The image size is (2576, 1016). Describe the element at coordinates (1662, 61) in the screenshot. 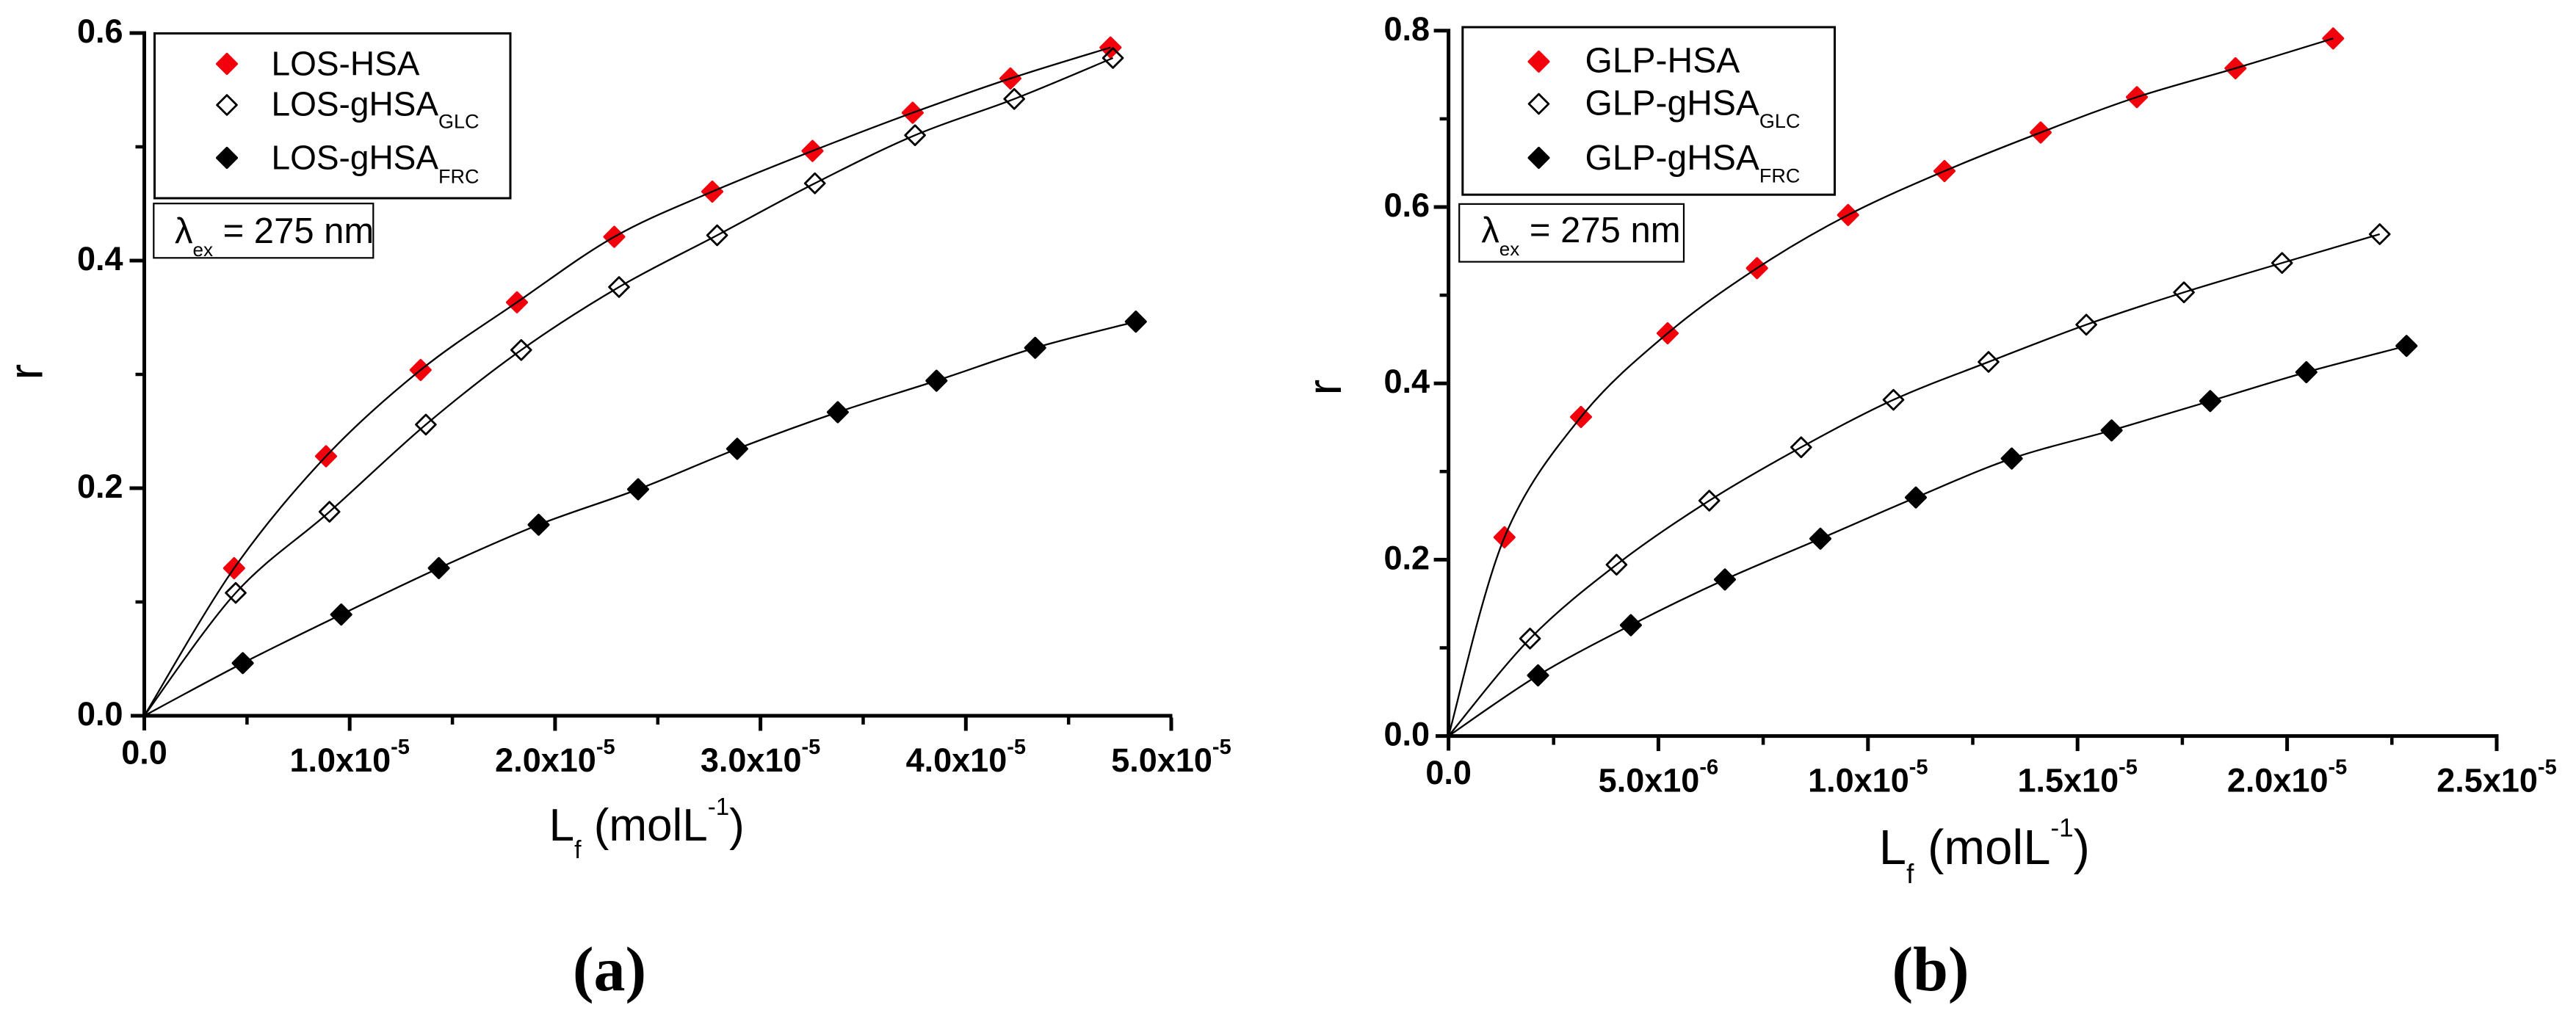

I see `svg-text: GLP-HSA` at that location.